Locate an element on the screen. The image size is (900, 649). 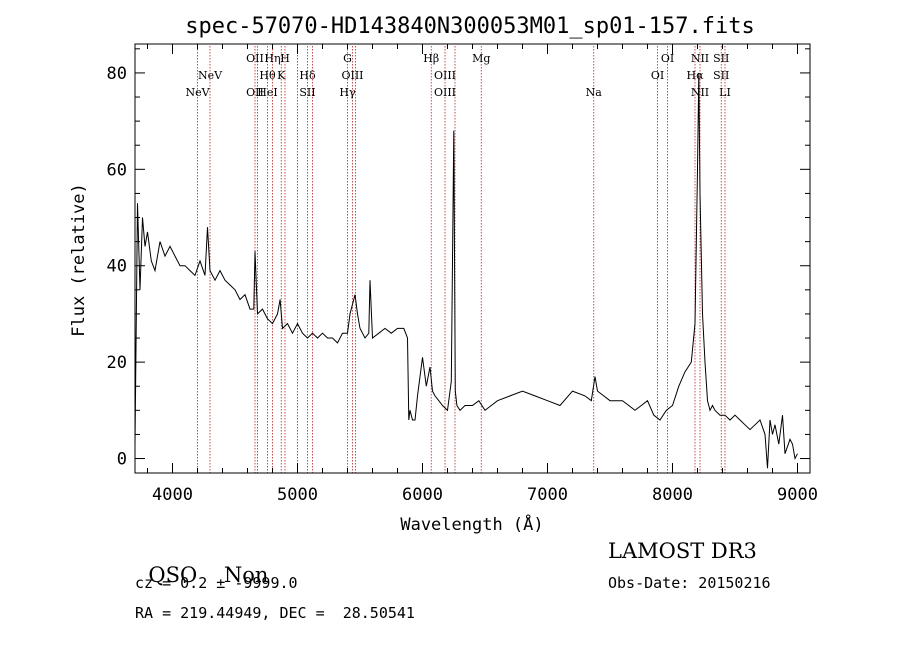
y-tick-label: 60 is located at coordinates (117, 170).